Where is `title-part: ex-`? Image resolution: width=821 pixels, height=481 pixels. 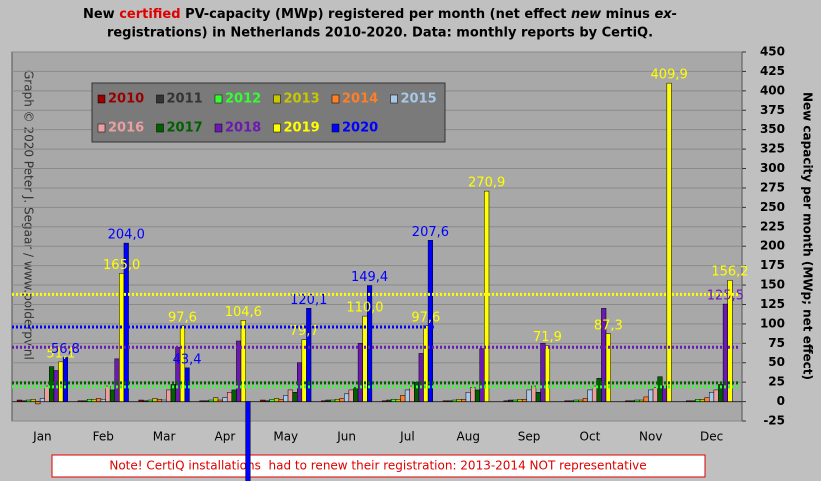
title-part: ex- is located at coordinates (665, 14).